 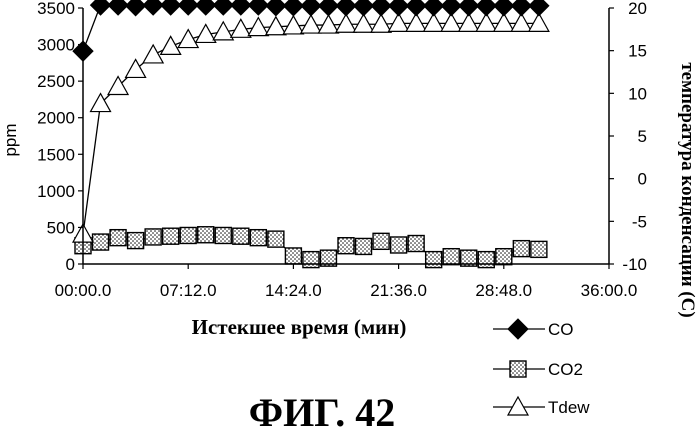 I want to click on y-axis-label: ppm, so click(x=10, y=139).